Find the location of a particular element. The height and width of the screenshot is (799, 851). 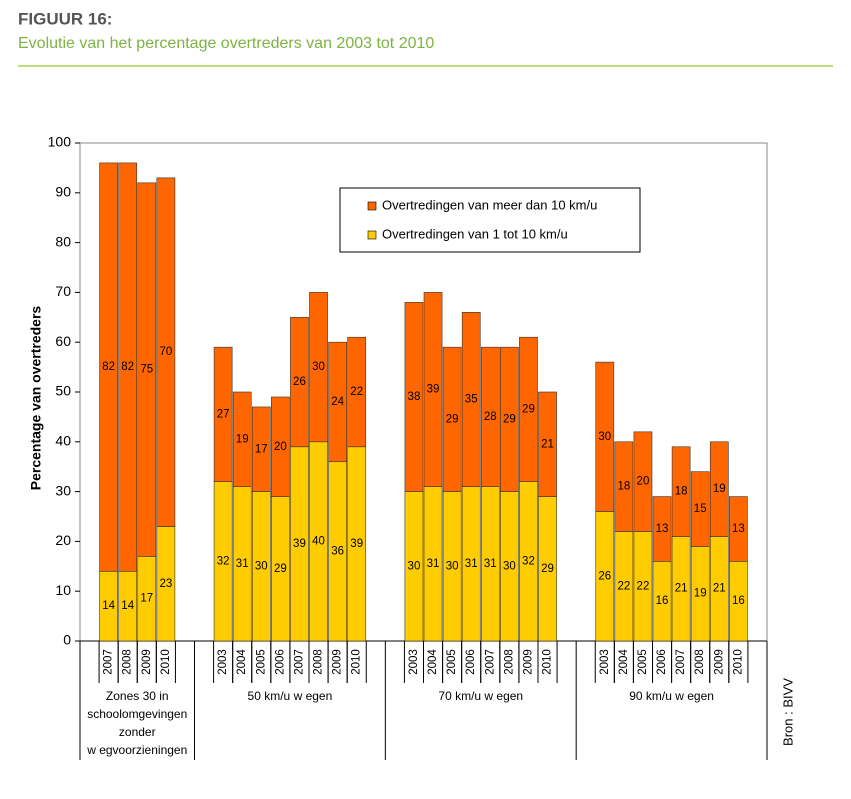

value-label: 28 is located at coordinates (490, 417).